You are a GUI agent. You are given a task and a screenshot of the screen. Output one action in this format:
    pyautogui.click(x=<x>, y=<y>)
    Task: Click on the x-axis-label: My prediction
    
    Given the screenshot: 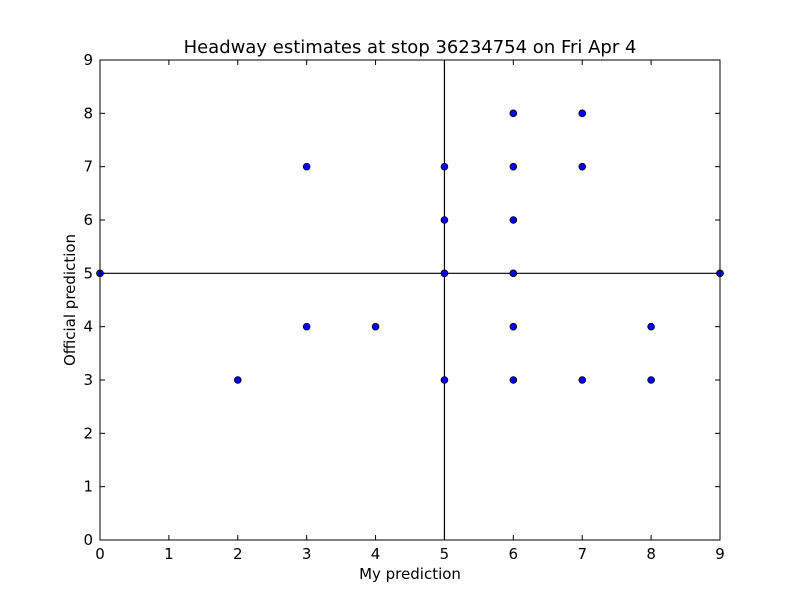 What is the action you would take?
    pyautogui.click(x=410, y=574)
    